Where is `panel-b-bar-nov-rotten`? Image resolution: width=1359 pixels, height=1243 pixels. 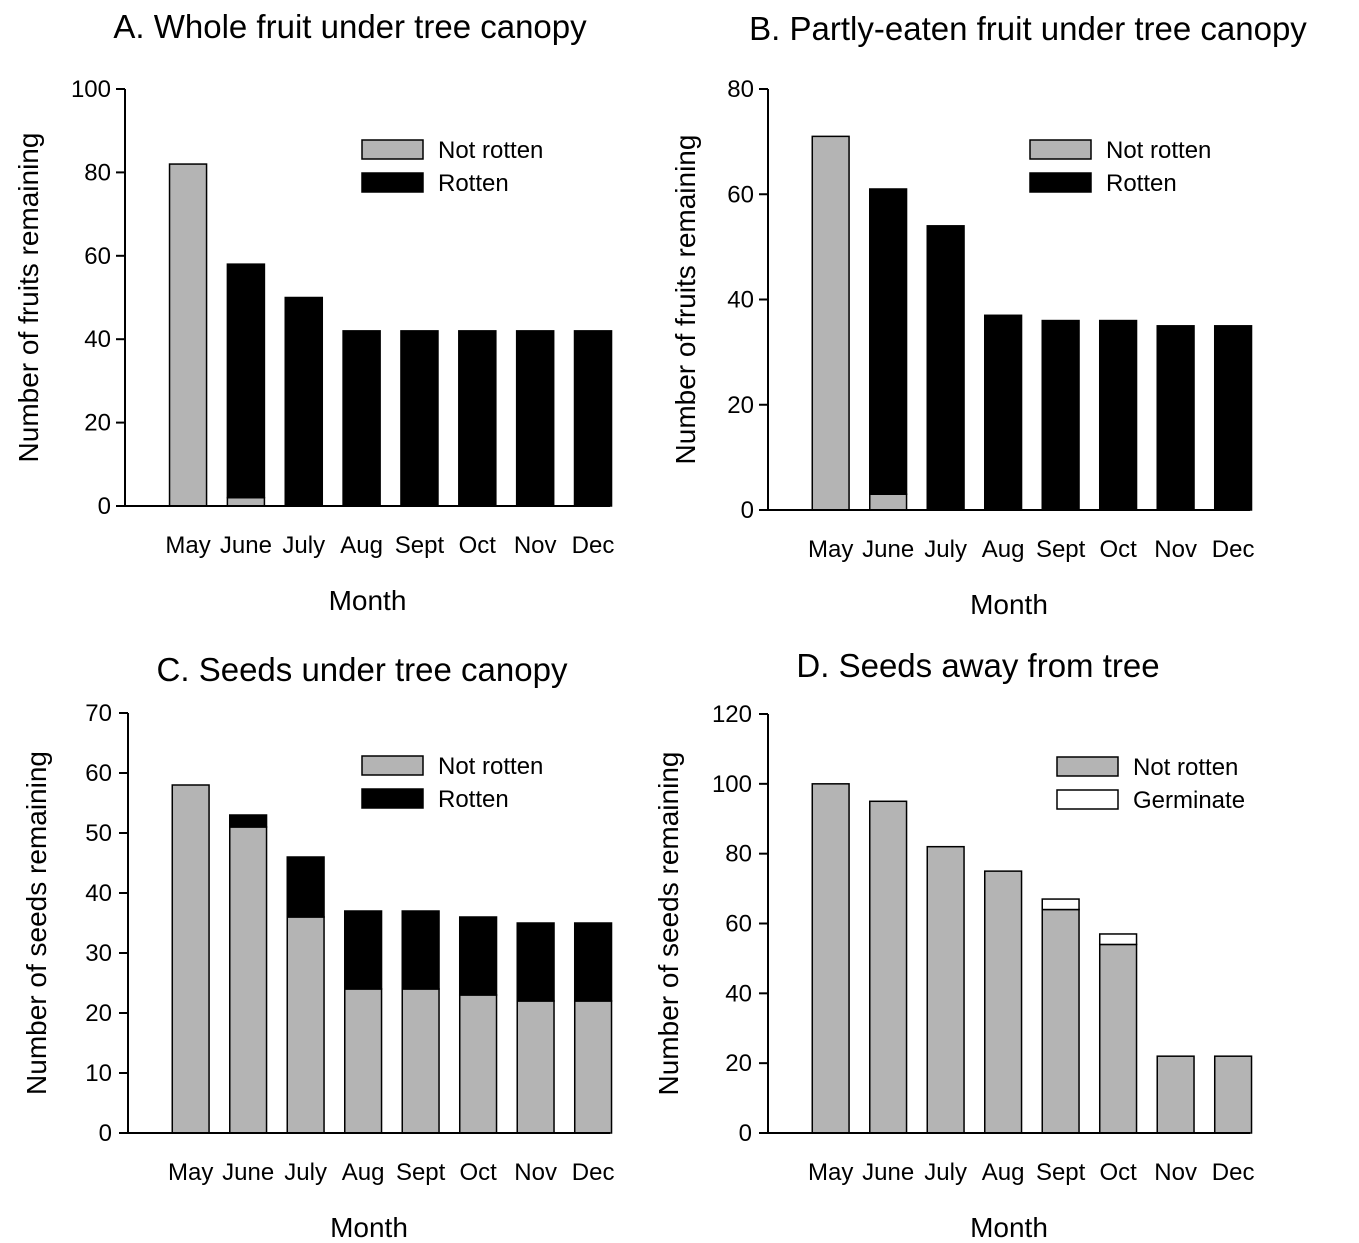
panel-b-bar-nov-rotten is located at coordinates (1175, 418).